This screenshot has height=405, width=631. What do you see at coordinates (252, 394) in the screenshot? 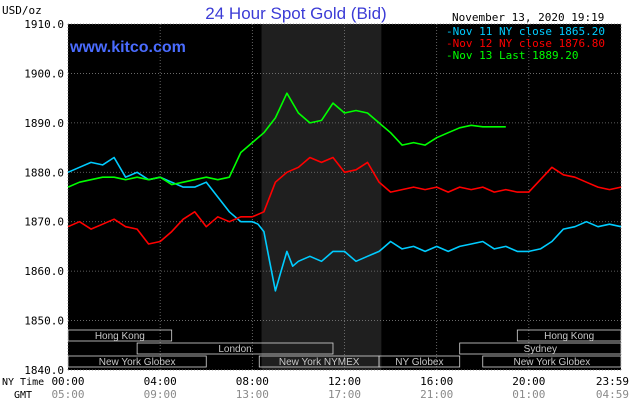
I see `x-tick-label-gmt: 13:00` at bounding box center [252, 394].